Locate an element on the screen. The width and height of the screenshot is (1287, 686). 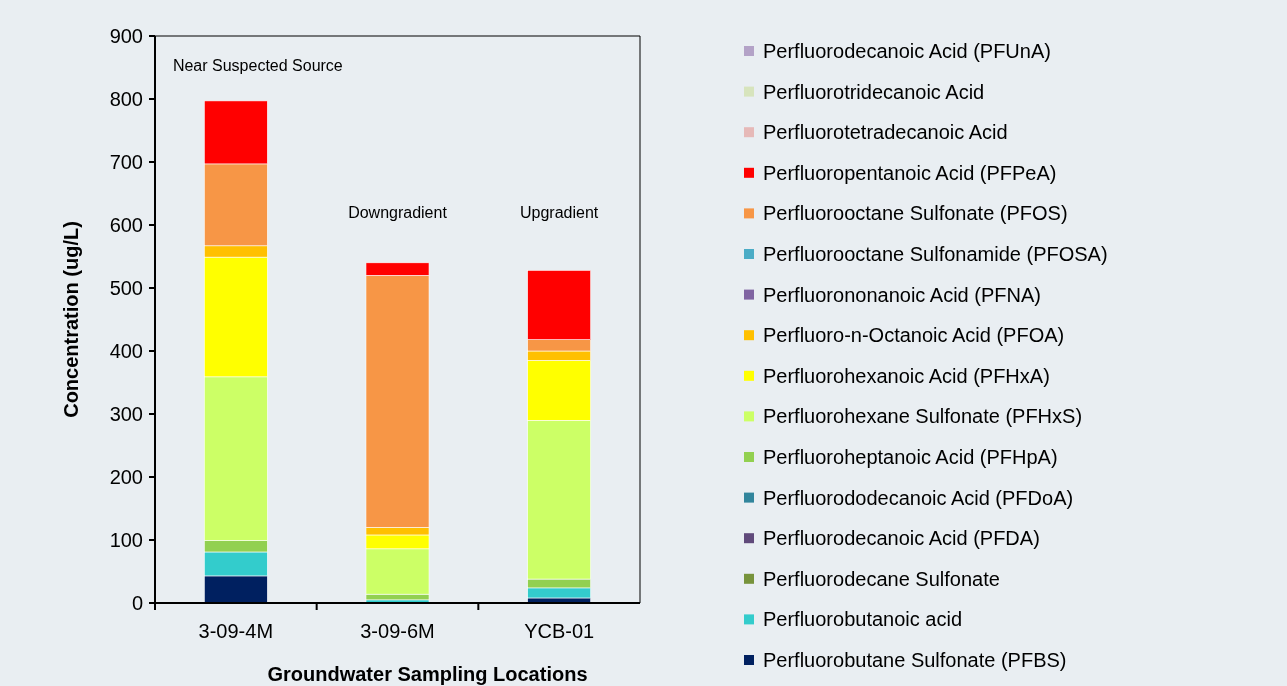
legend-label: Perfluorobutanoic acid is located at coordinates (863, 619).